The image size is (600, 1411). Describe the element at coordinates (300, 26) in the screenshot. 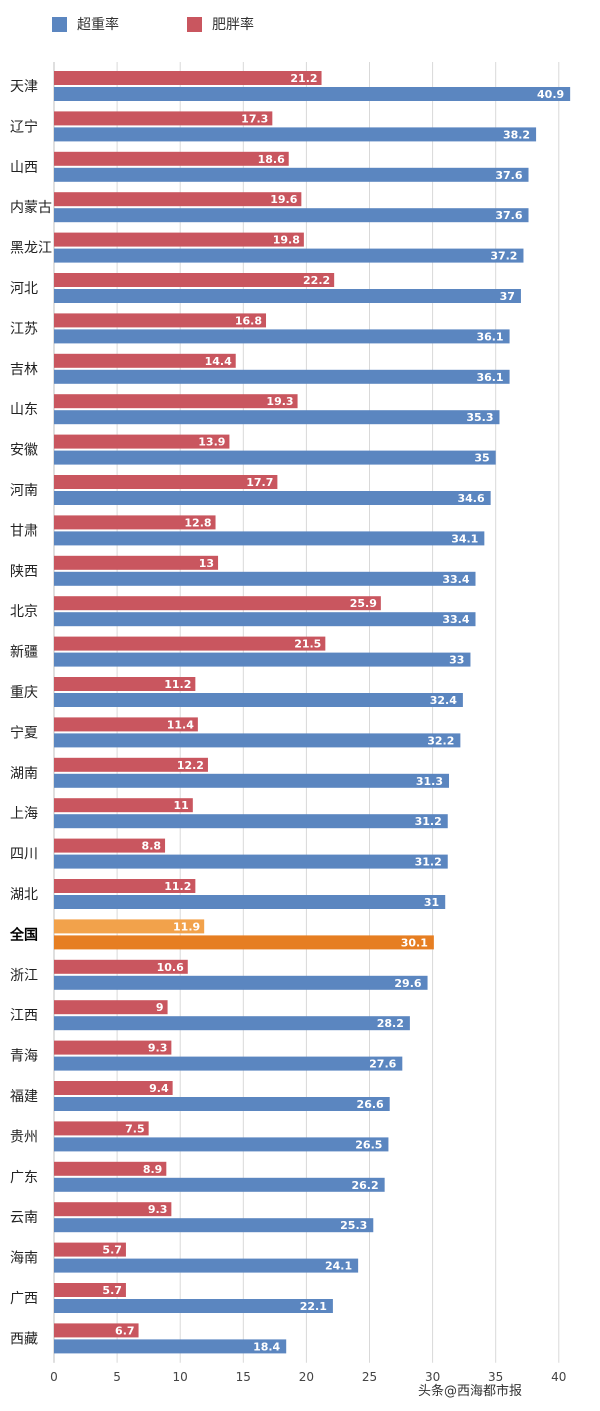

I see `legend: 超重率 肥胖率` at that location.